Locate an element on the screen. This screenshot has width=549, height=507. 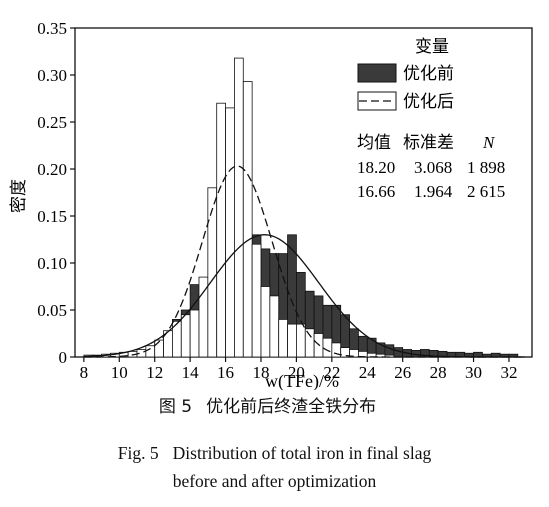
figure-caption-chinese: 图 5 优化前后终渣全铁分布 is located at coordinates (274, 404).